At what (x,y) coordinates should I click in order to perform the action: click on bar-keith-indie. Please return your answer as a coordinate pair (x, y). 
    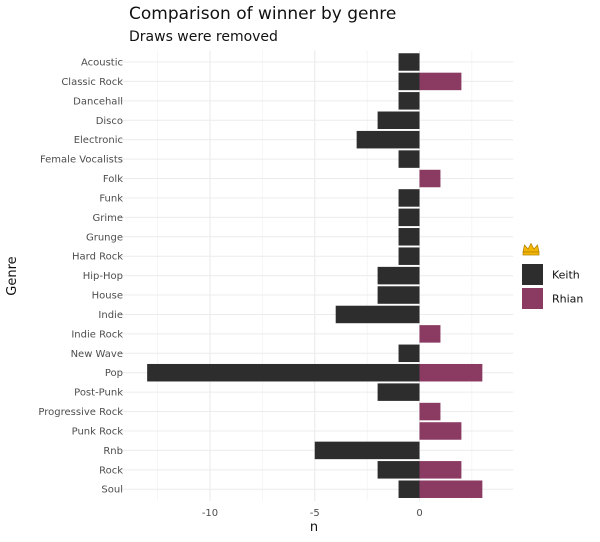
    Looking at the image, I should click on (377, 314).